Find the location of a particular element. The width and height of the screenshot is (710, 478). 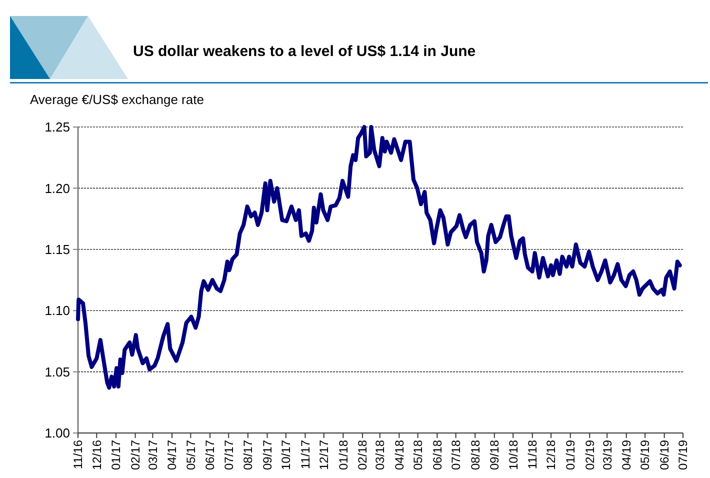

x-tick-label: 11/17 is located at coordinates (305, 455).